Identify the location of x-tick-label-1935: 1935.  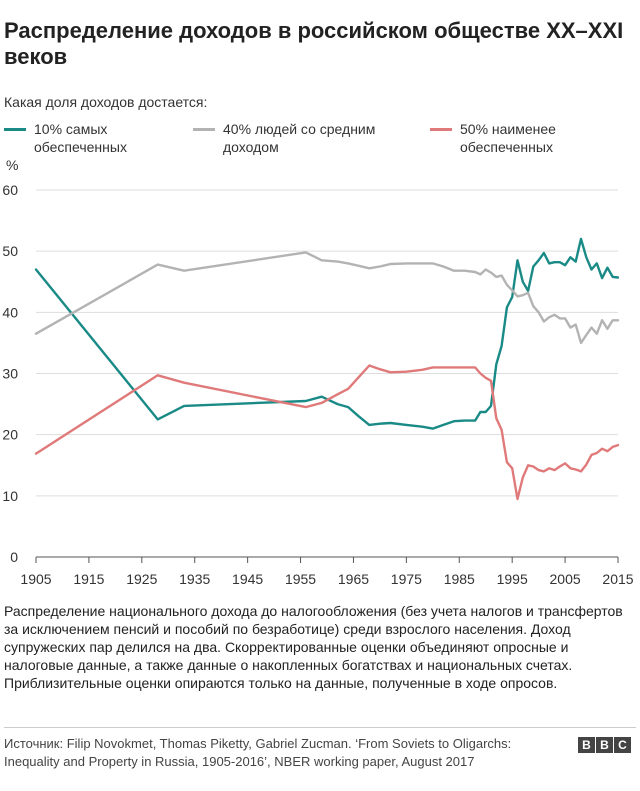
(194, 579).